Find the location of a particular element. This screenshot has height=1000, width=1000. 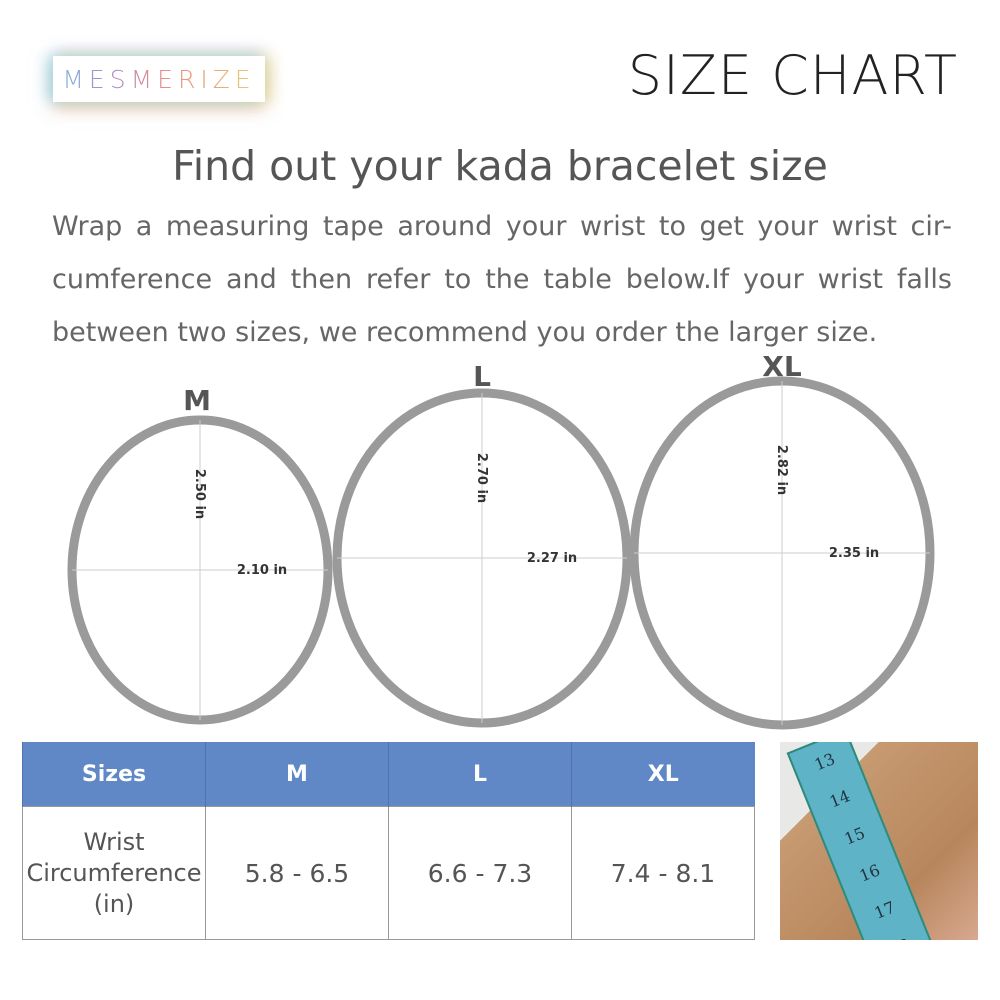

heading: Find out your kada bracelet size is located at coordinates (500, 166).